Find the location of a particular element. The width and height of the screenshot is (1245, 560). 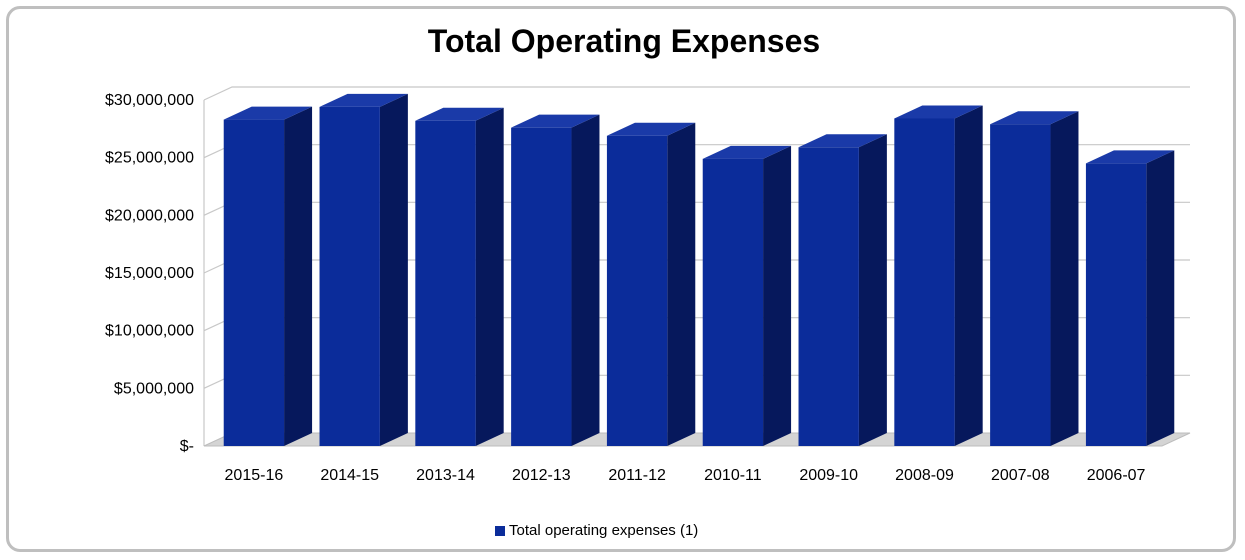

y-tick-label: $5,000,000 is located at coordinates (154, 388).